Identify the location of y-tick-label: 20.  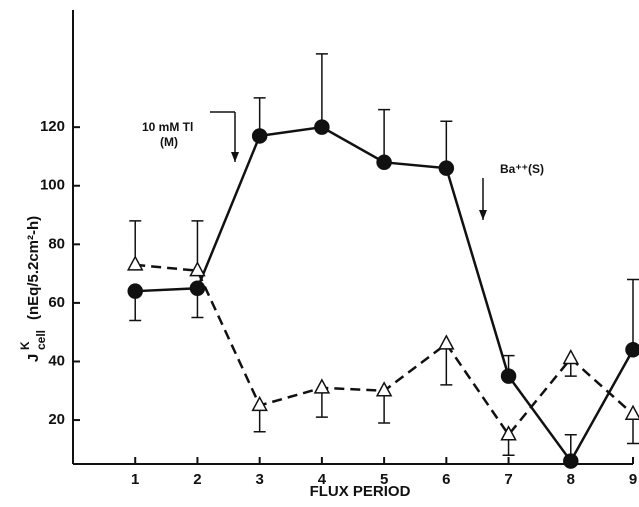
(56, 419).